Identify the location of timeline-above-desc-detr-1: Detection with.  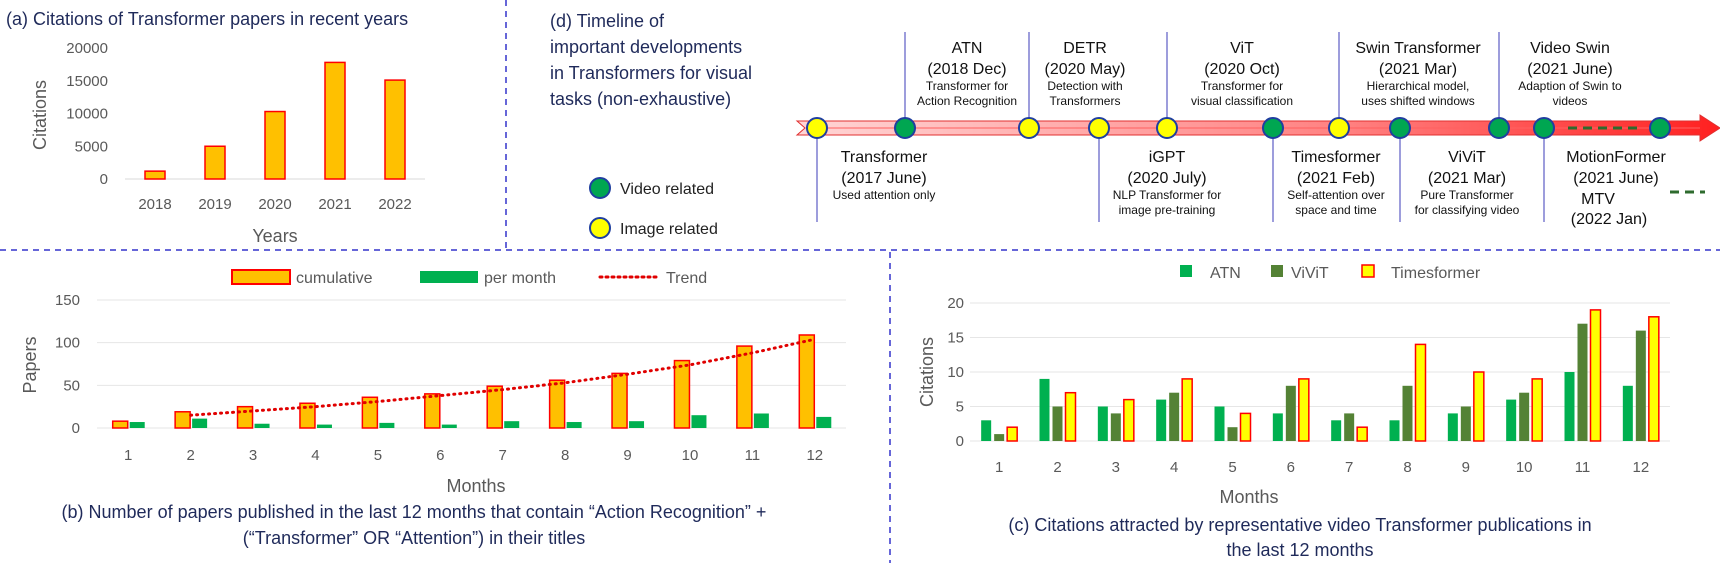
(1084, 86).